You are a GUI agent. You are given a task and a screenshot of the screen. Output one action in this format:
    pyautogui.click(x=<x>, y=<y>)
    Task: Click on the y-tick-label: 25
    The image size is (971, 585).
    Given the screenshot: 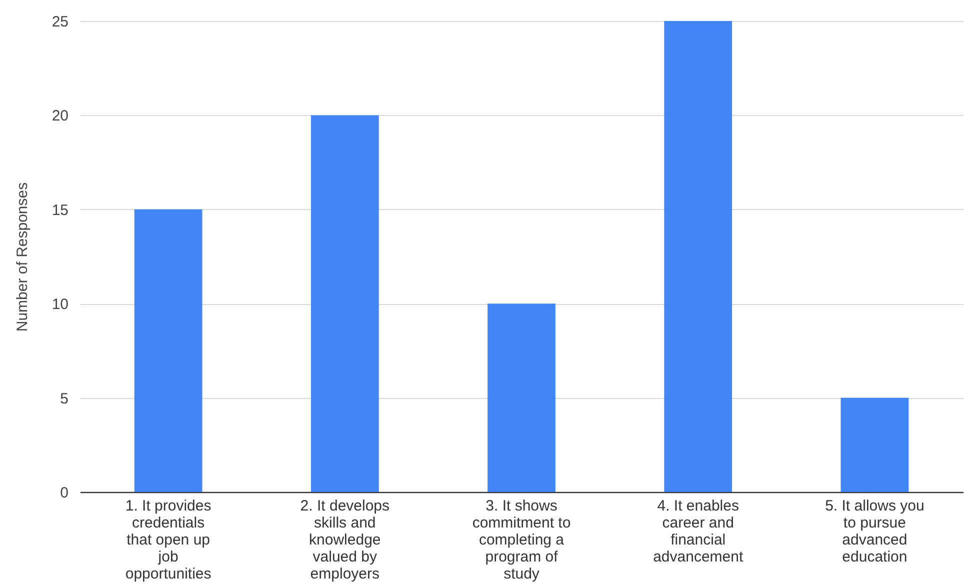 What is the action you would take?
    pyautogui.click(x=60, y=22)
    